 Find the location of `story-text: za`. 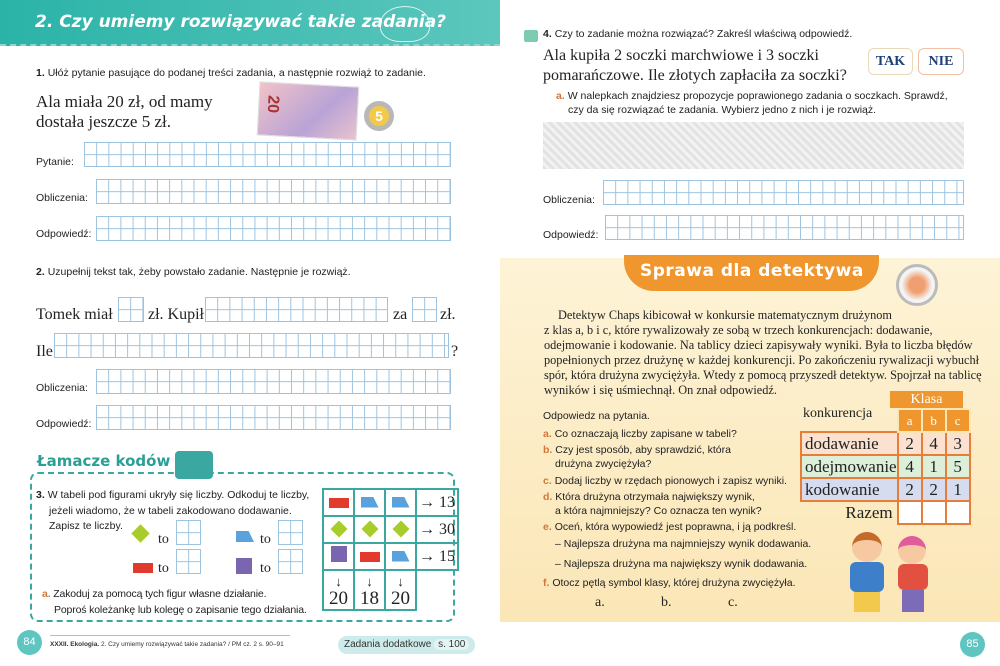

story-text: za is located at coordinates (400, 314).